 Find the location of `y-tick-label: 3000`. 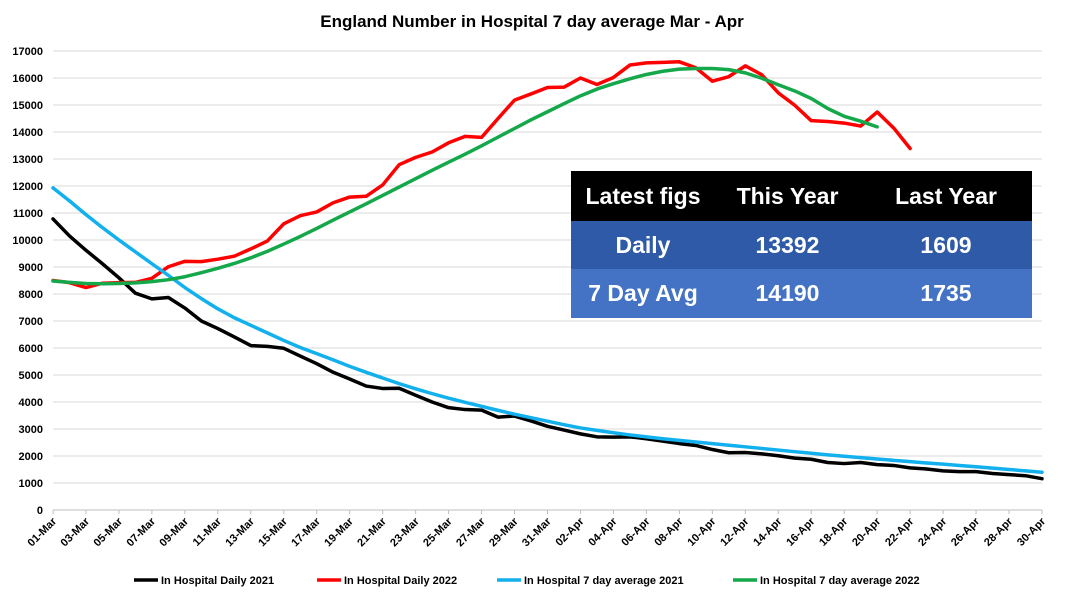

y-tick-label: 3000 is located at coordinates (31, 430).